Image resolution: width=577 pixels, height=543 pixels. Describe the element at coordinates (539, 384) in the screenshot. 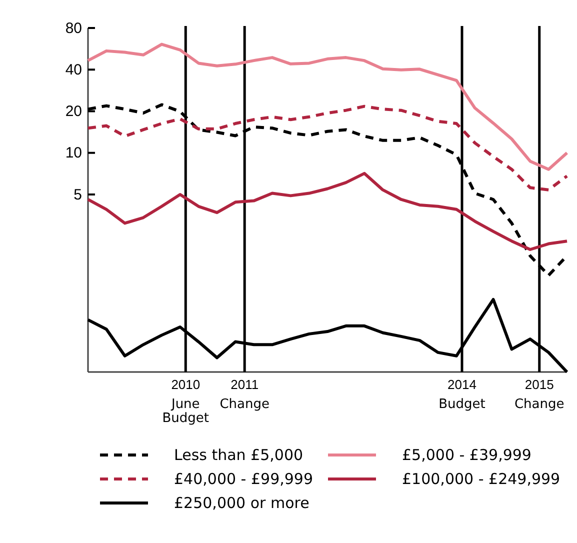

I see `x-tick-label: 2015` at that location.